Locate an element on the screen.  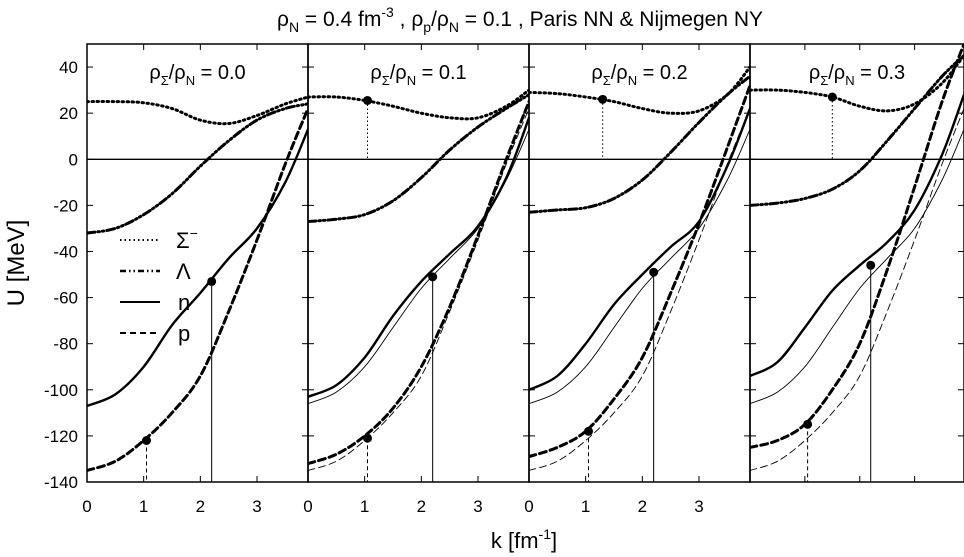
panel-1-xtick-label: 0 is located at coordinates (307, 506).